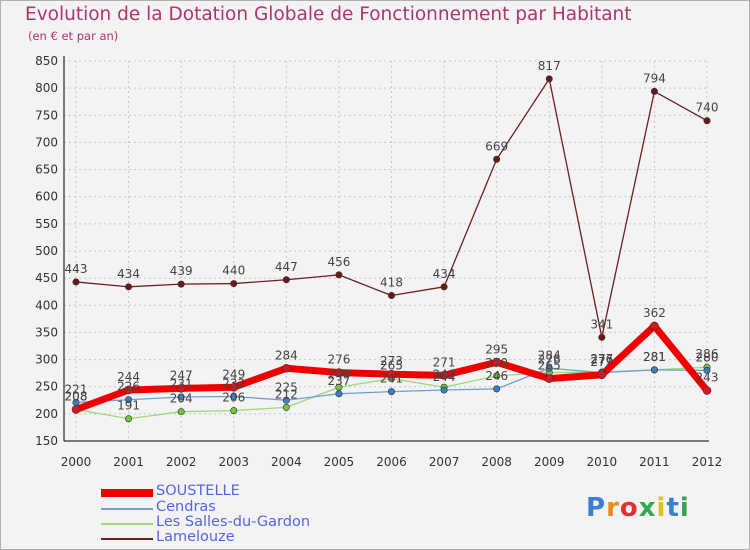  What do you see at coordinates (46, 360) in the screenshot?
I see `y-tick-label: 300` at bounding box center [46, 360].